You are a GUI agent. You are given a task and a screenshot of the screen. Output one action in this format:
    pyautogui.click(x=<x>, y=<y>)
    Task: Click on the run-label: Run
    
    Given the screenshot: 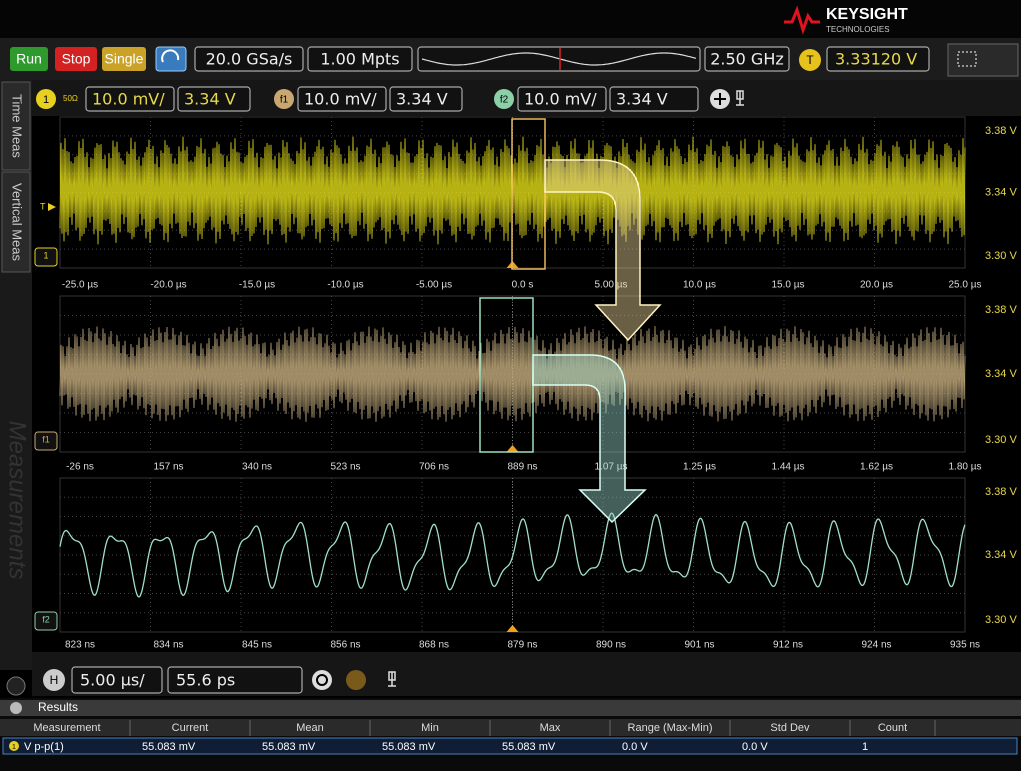 What is the action you would take?
    pyautogui.click(x=29, y=59)
    